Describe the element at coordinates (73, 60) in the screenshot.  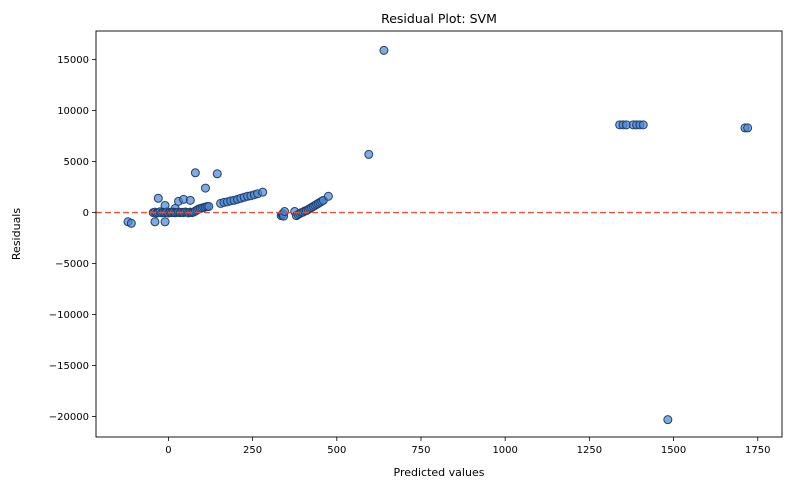
I see `y-tick-label: 15000` at that location.